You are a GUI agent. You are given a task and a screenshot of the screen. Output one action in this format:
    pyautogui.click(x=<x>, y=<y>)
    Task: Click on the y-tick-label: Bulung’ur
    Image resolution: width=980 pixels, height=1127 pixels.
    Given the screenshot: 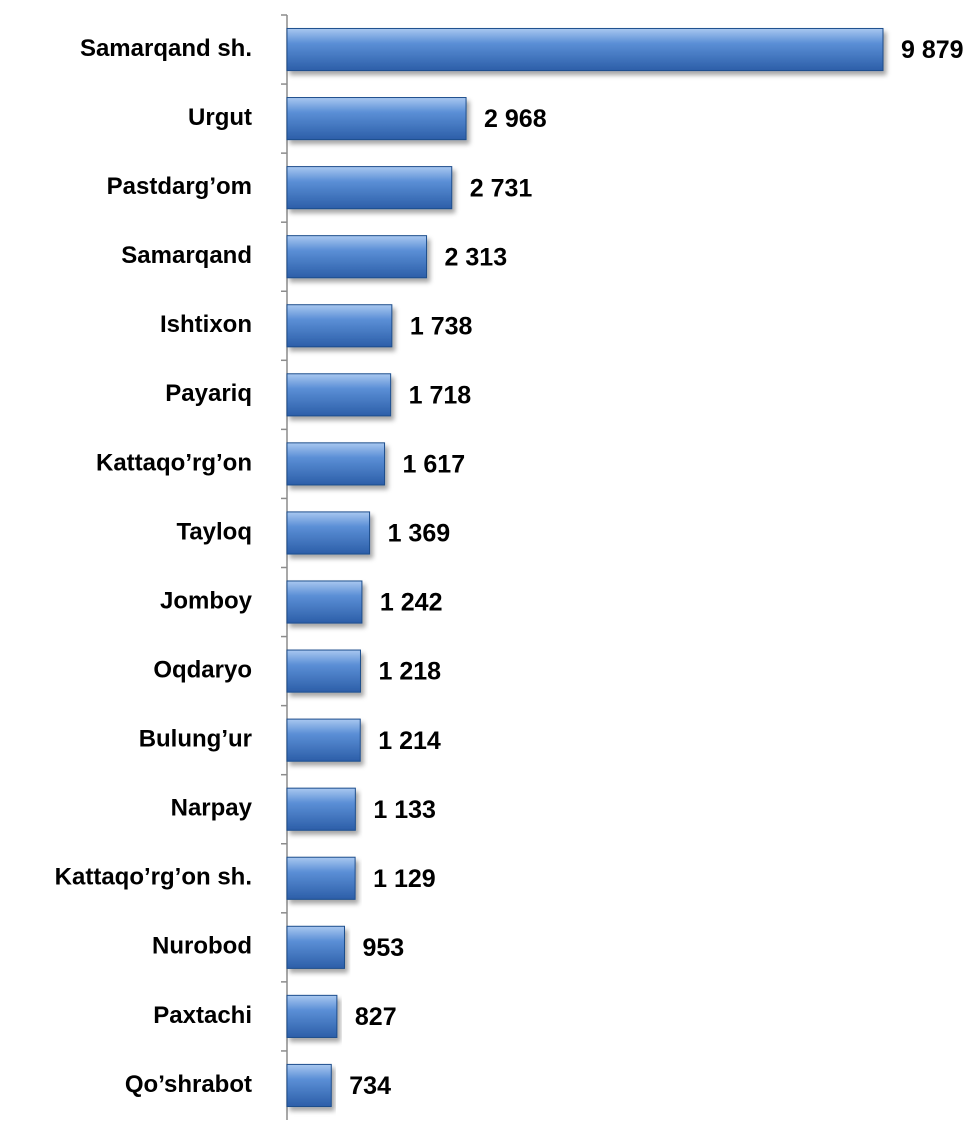 What is the action you would take?
    pyautogui.click(x=195, y=739)
    